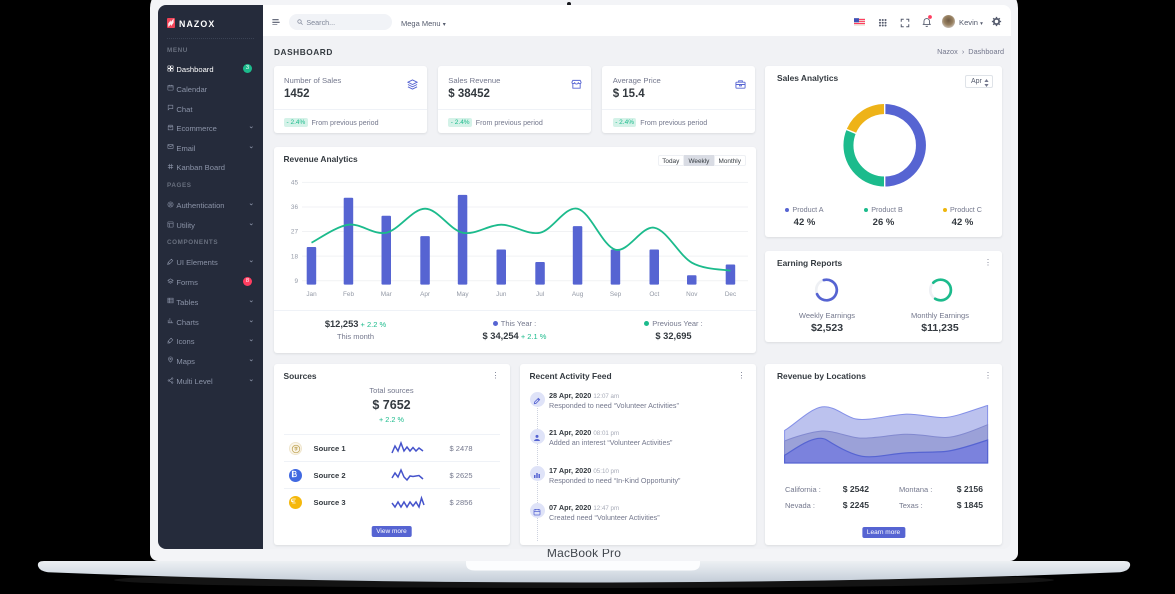  I want to click on svg-text: 9, so click(296, 280).